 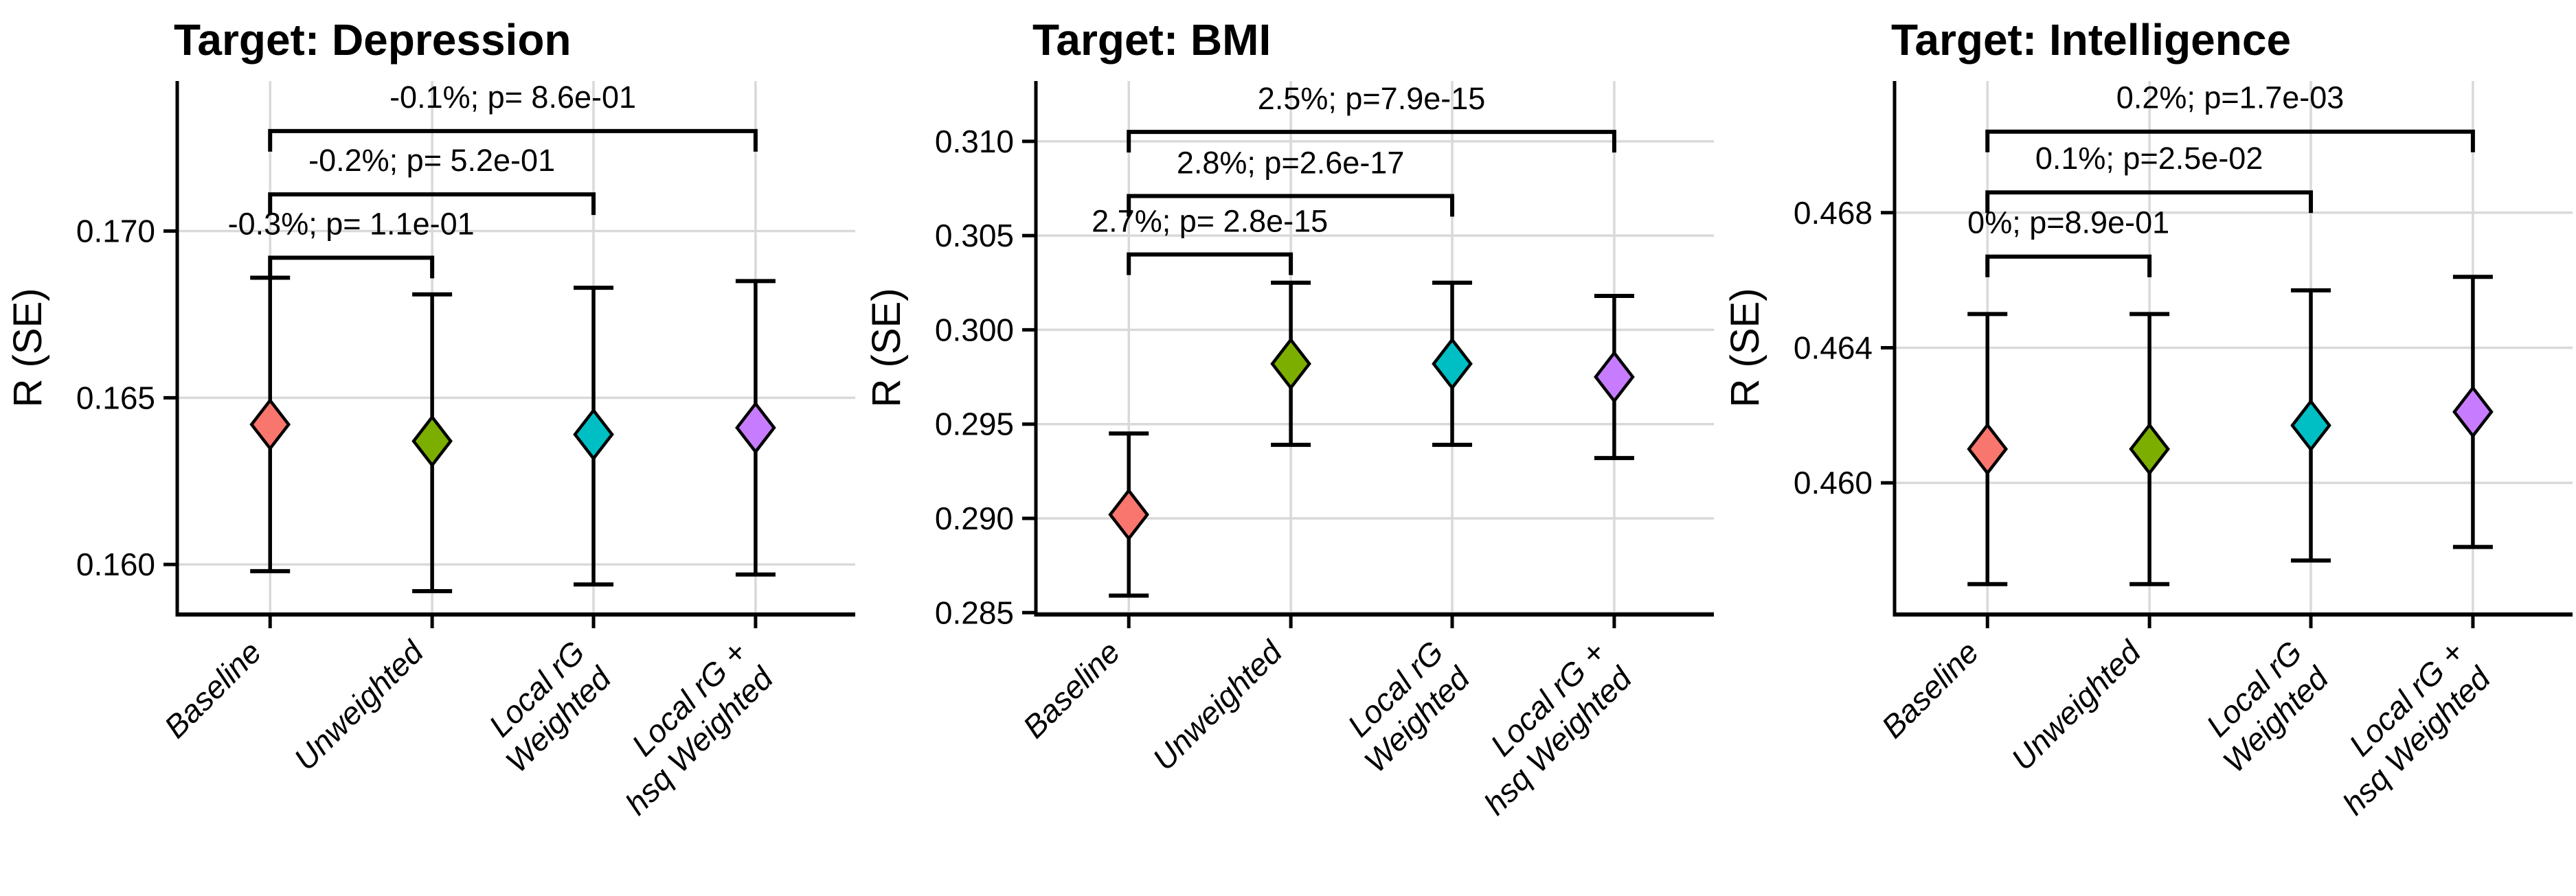 I want to click on y-tick-label: 0.305, so click(x=974, y=235).